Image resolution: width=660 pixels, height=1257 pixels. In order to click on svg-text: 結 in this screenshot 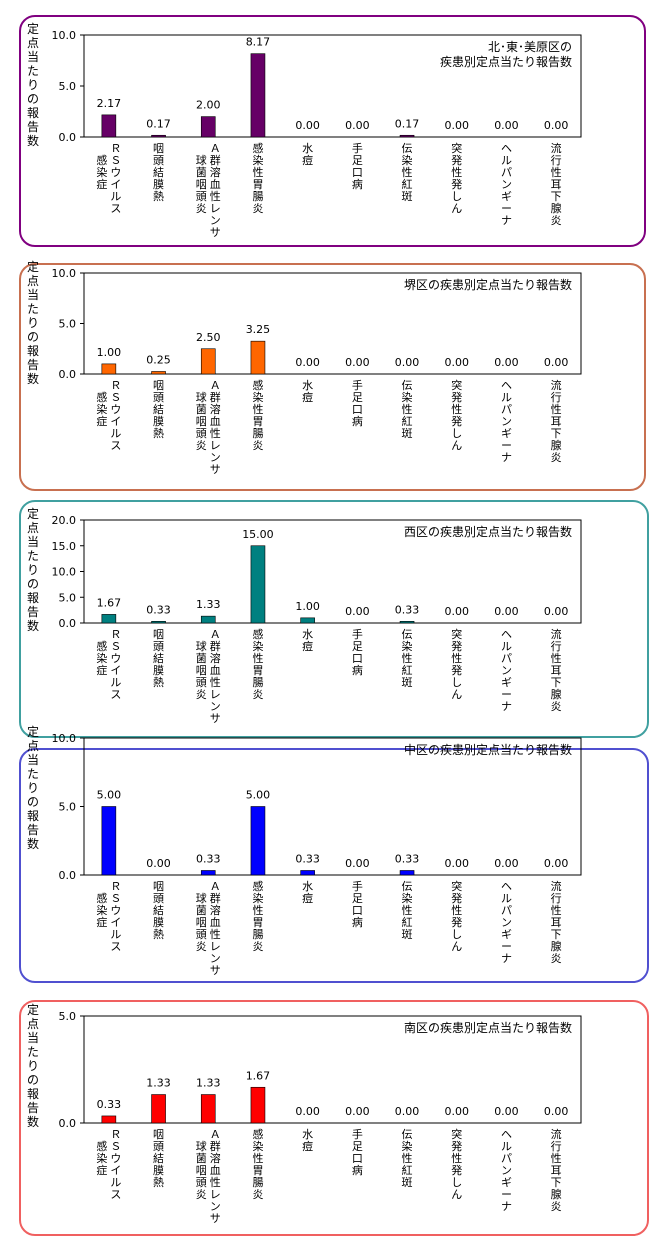, I will do `click(158, 409)`.